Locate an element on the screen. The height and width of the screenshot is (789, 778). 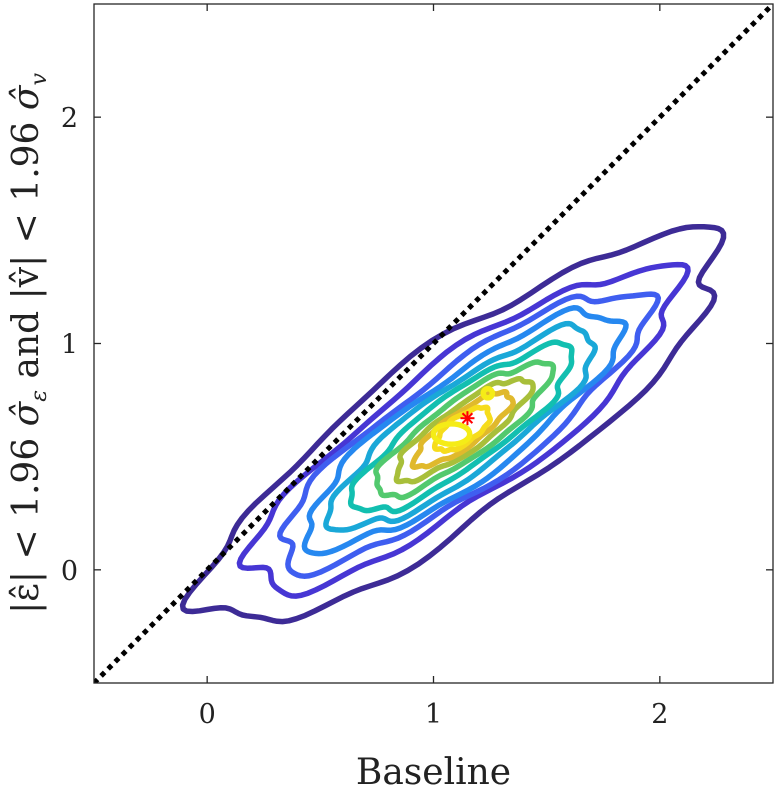
y-tick-label: 0 is located at coordinates (69, 571).